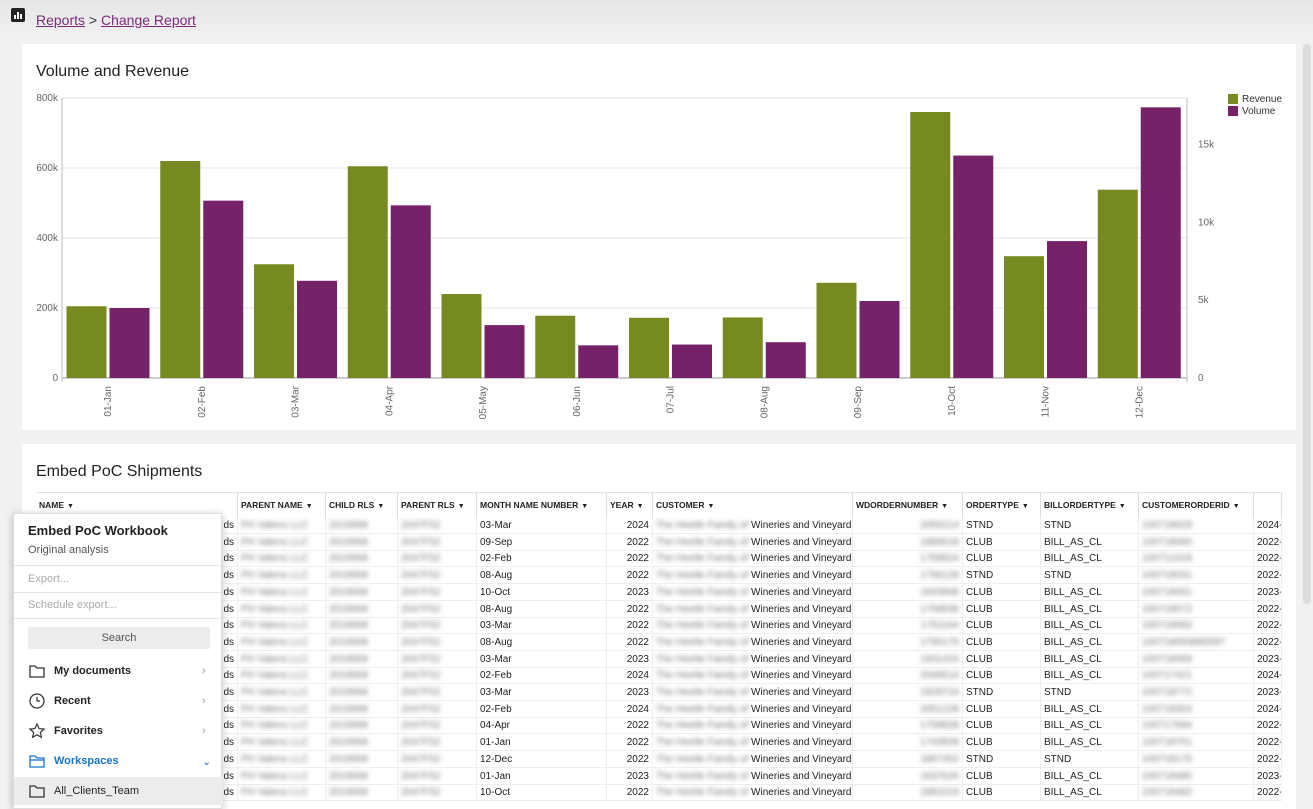 The height and width of the screenshot is (809, 1313). What do you see at coordinates (118, 671) in the screenshot?
I see `menu-item-my-documents: My documents ›` at bounding box center [118, 671].